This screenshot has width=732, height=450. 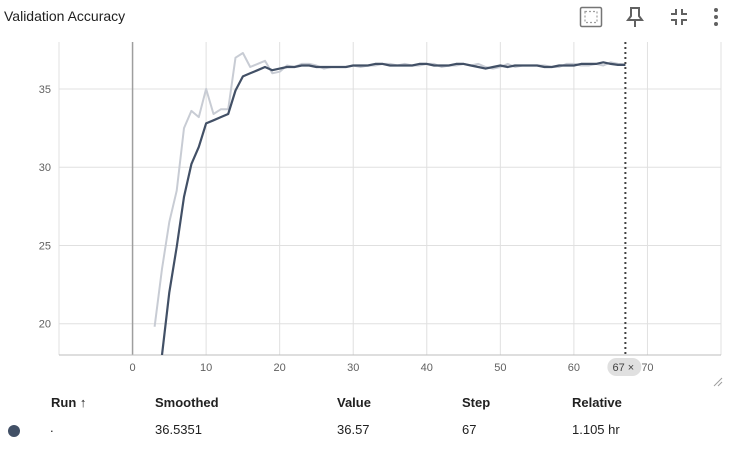 I want to click on run-name: ., so click(x=52, y=427).